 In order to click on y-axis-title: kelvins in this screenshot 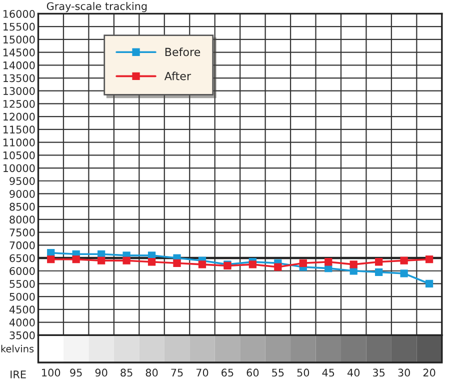, I will do `click(17, 348)`.